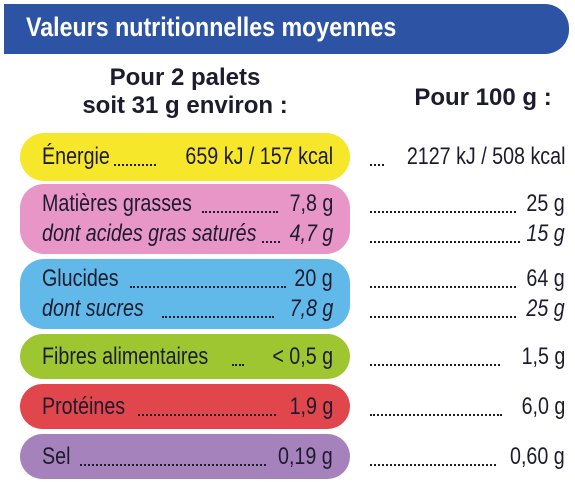 The width and height of the screenshot is (575, 482). What do you see at coordinates (185, 77) in the screenshot?
I see `per-portion-line1: Pour 2 palets` at bounding box center [185, 77].